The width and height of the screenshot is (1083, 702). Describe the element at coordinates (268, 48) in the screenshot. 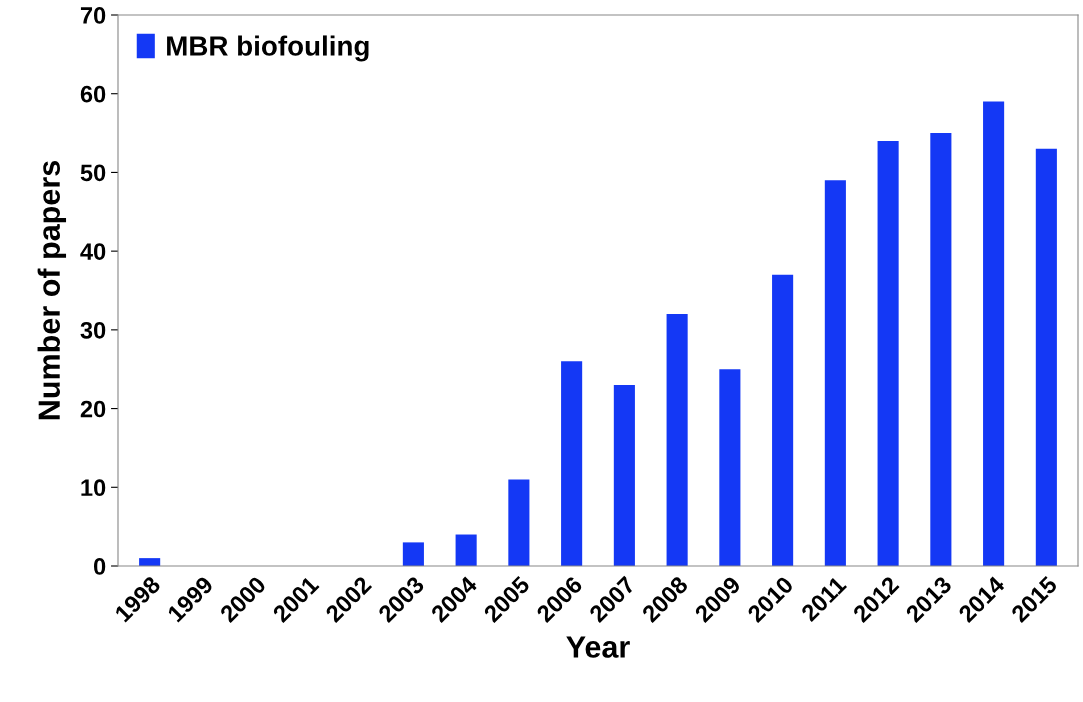

I see `legend-label: MBR biofouling` at that location.